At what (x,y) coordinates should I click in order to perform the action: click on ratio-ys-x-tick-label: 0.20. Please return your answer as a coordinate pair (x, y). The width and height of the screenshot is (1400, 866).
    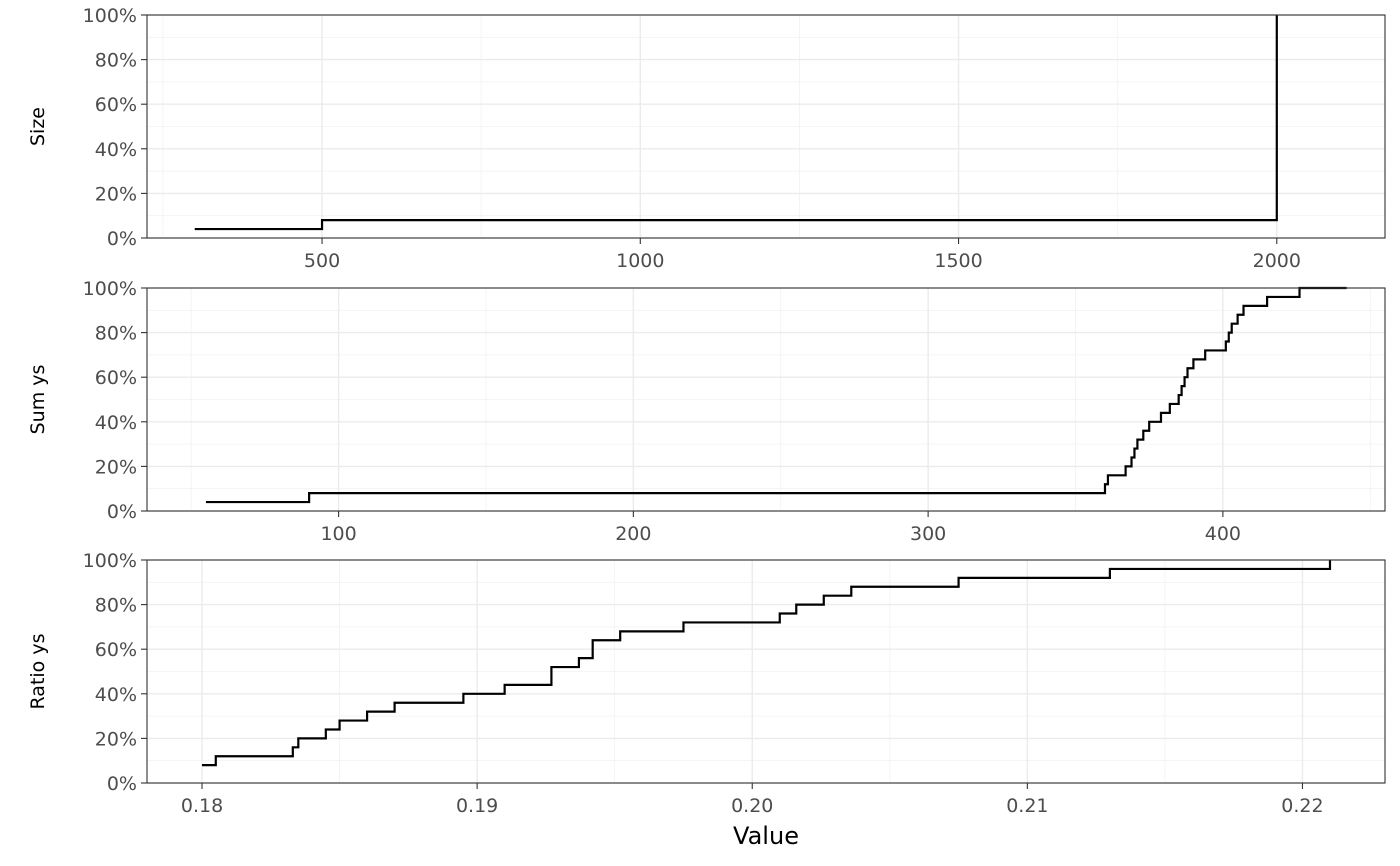
    Looking at the image, I should click on (752, 806).